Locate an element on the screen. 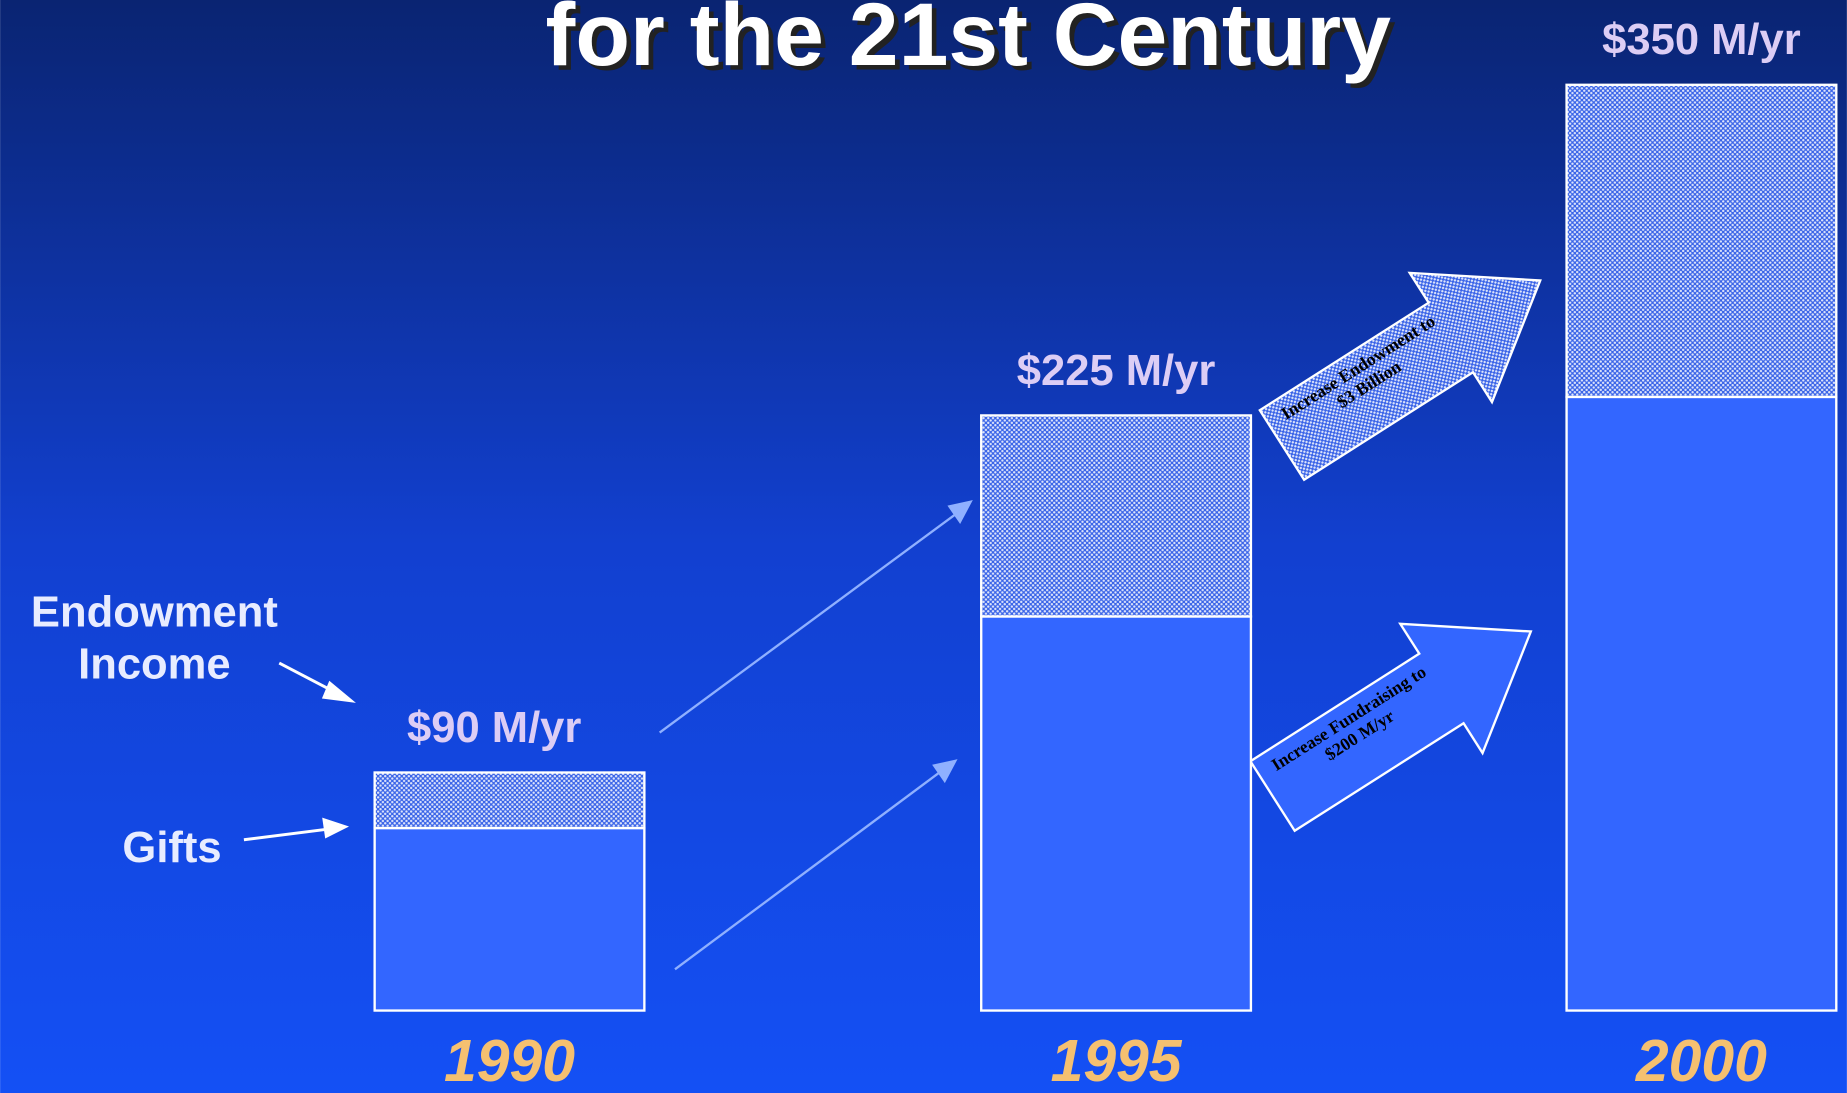 This screenshot has width=1847, height=1093. endowment-arrow: Increase Endowment to $3 Billion is located at coordinates (1400, 376).